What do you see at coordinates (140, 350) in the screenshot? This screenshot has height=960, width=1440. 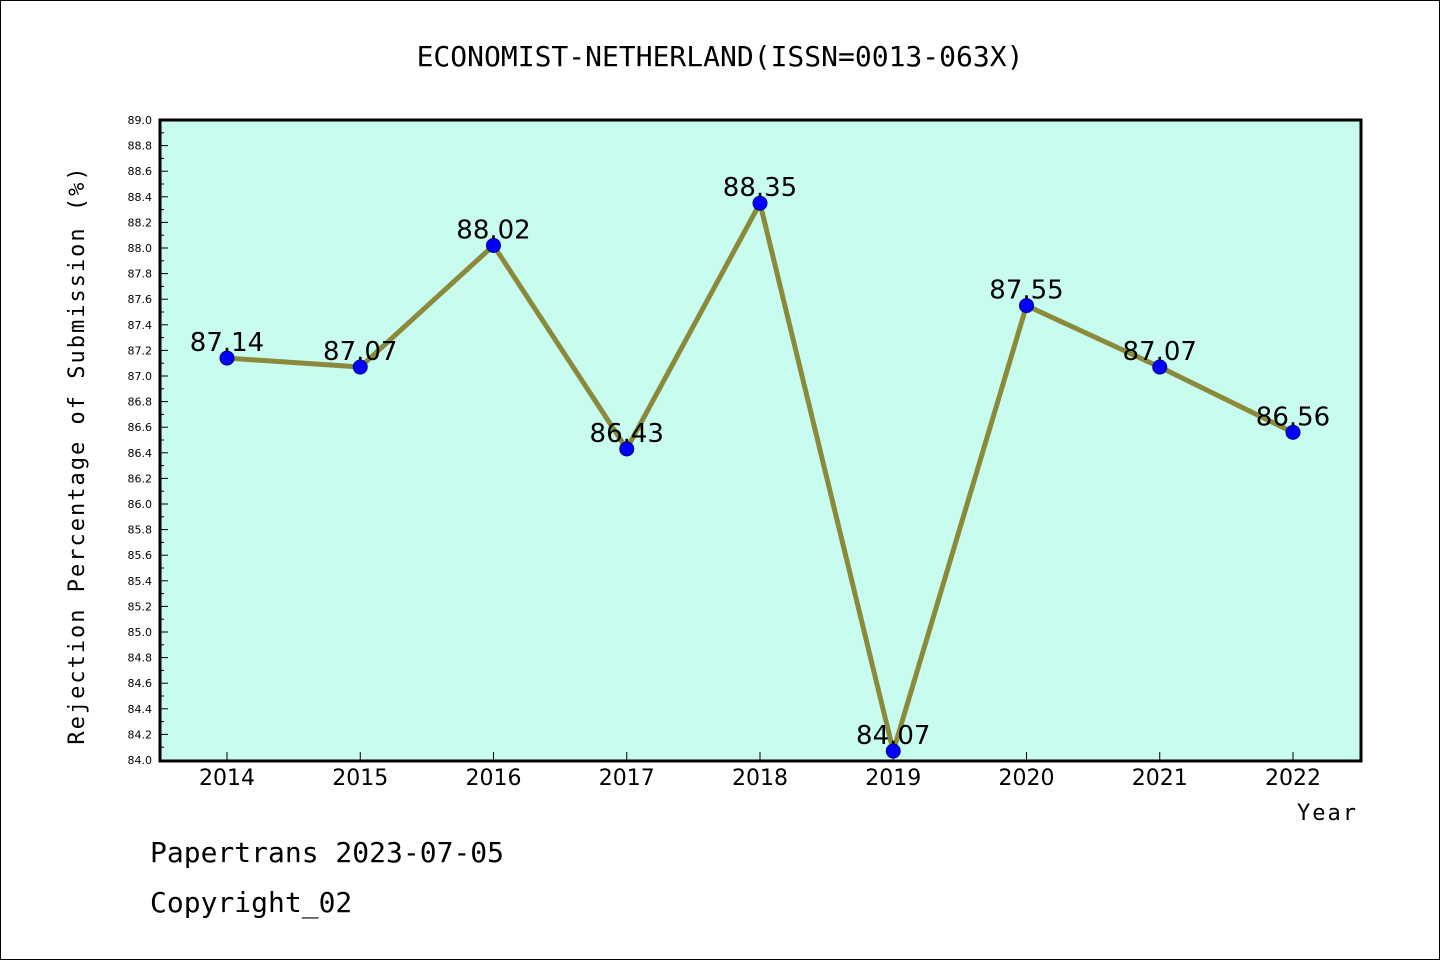 I see `y-tick-label: 87.2` at bounding box center [140, 350].